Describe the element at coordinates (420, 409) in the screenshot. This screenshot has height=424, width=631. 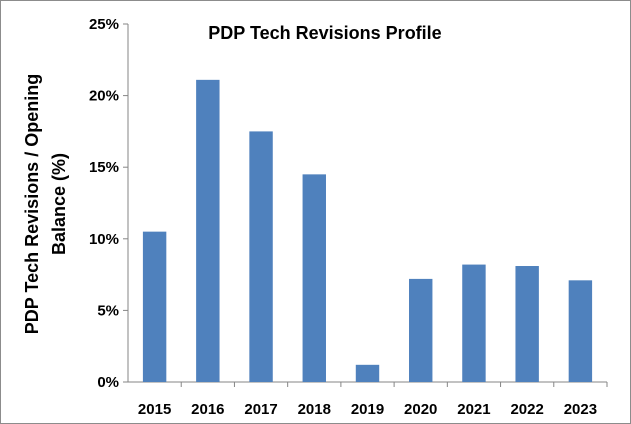
I see `x-tick-label: 2020` at that location.